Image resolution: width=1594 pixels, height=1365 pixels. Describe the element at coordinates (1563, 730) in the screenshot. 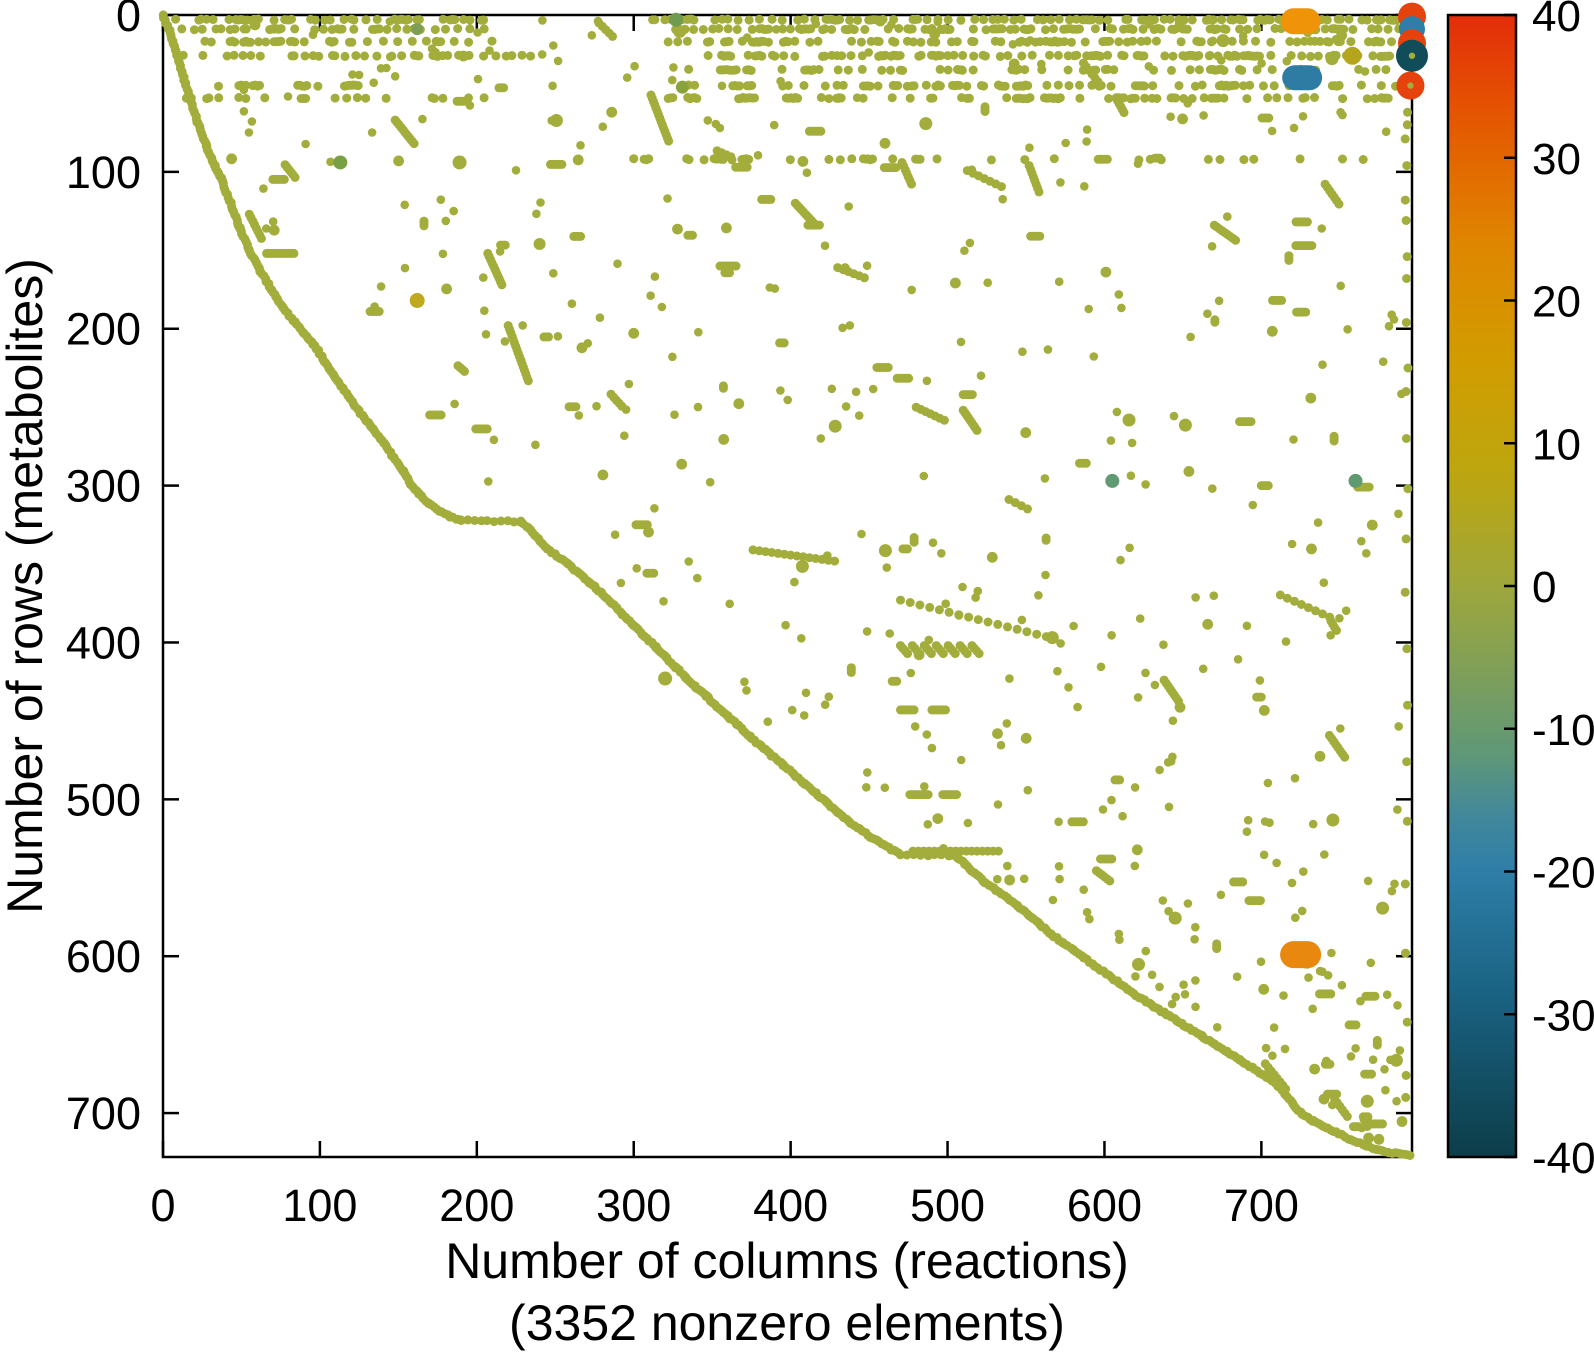

I see `colorbar-tick-label: -10` at that location.